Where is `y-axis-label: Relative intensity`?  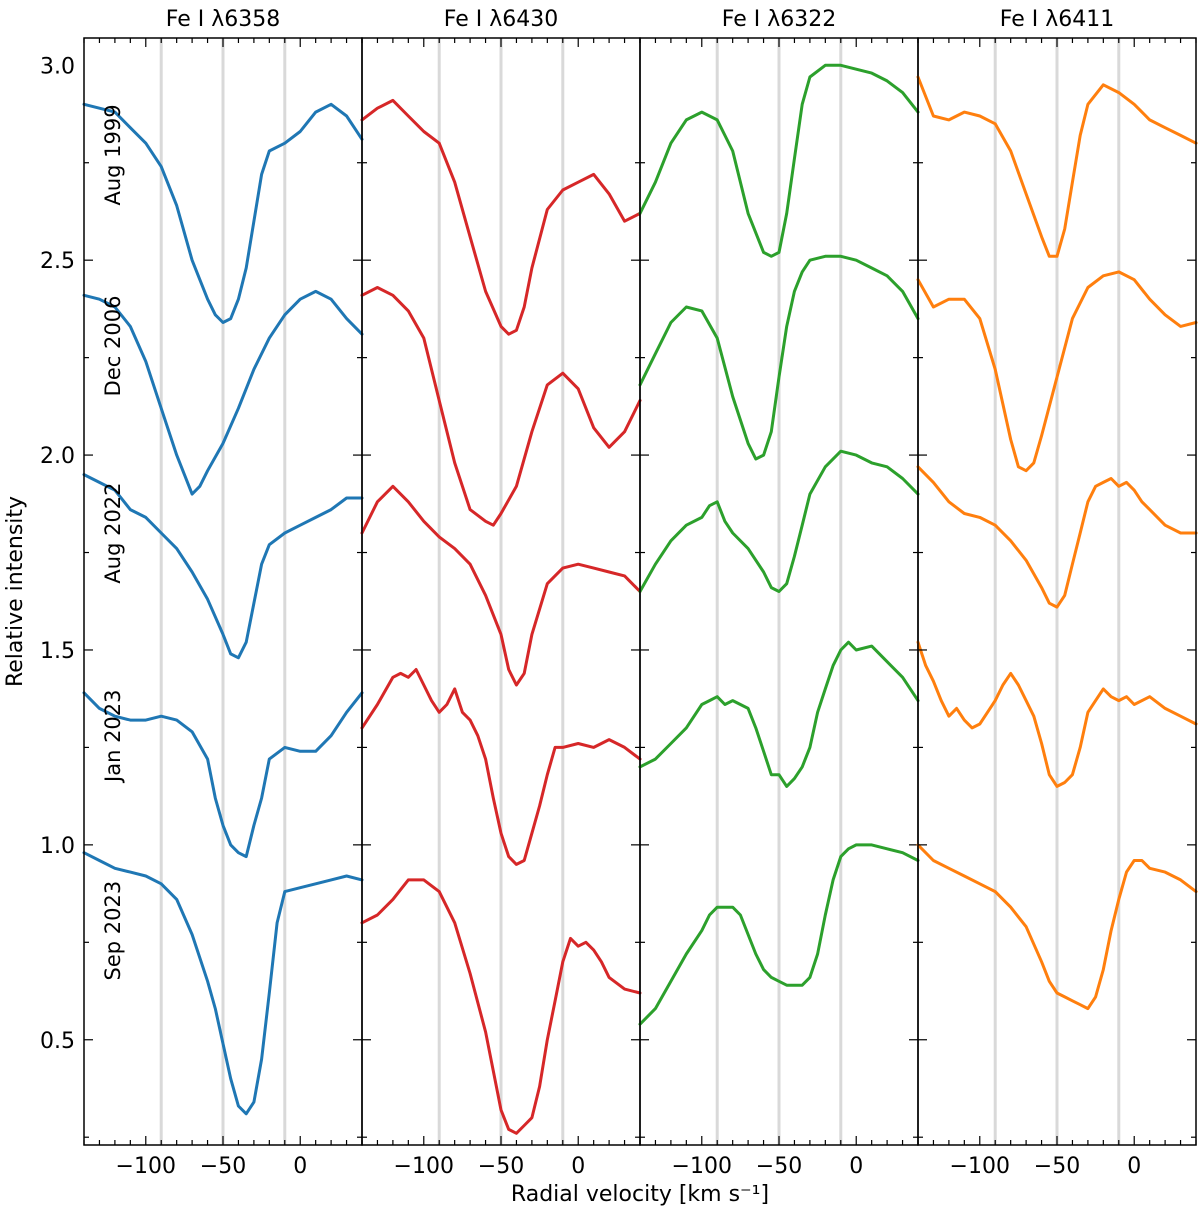
y-axis-label: Relative intensity is located at coordinates (15, 591).